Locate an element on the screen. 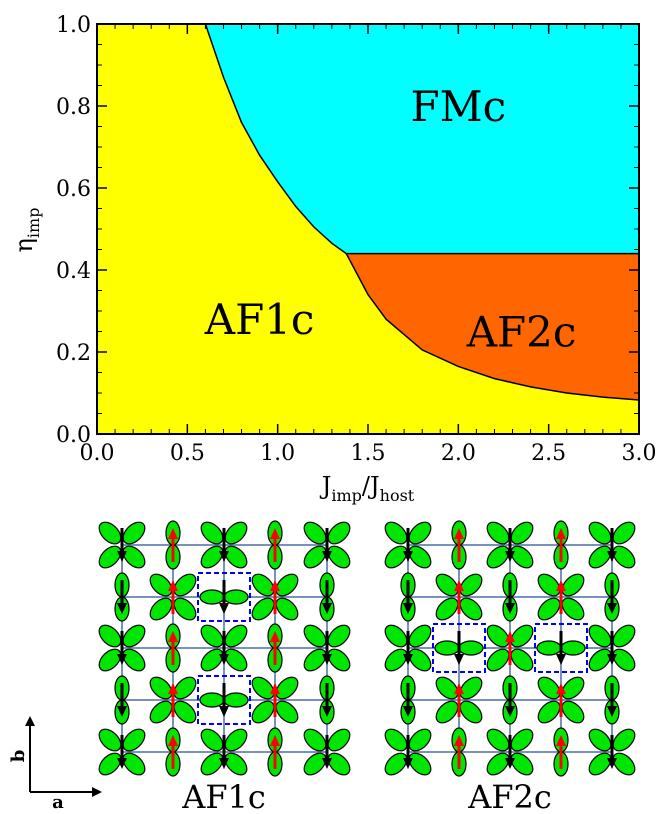  y-axis-title: ηimp is located at coordinates (26, 230).